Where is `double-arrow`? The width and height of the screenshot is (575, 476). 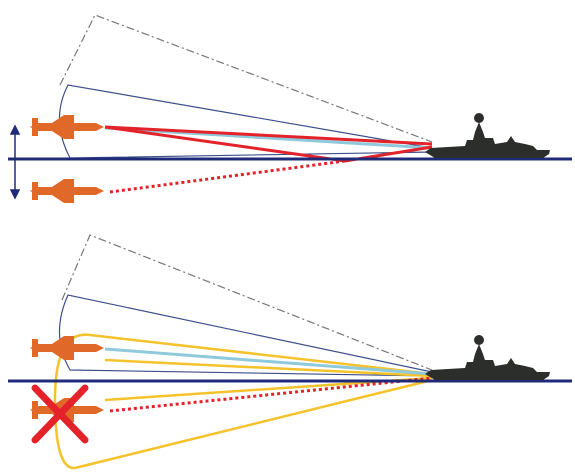 double-arrow is located at coordinates (15, 162).